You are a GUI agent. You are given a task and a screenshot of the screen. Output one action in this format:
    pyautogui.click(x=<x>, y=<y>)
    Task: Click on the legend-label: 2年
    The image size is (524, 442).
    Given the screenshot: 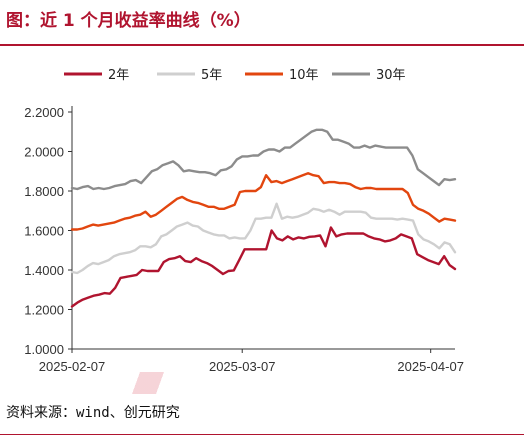 What is the action you would take?
    pyautogui.click(x=118, y=75)
    